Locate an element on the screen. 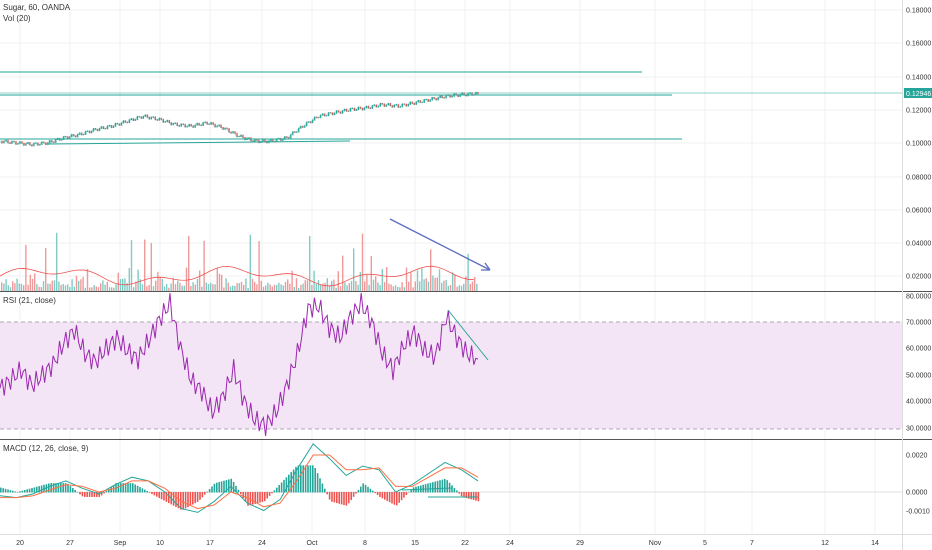 The width and height of the screenshot is (932, 550). macd-axis: 0.0020 0.0000 -0.0010 is located at coordinates (918, 484).